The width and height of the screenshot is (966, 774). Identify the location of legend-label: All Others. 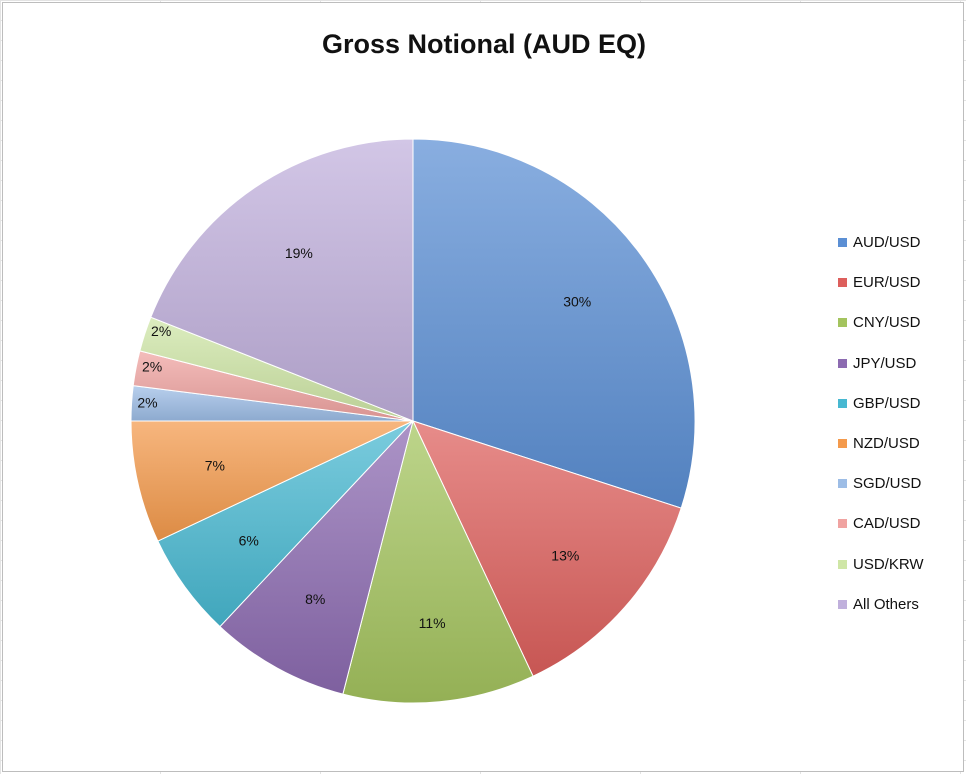
(886, 604).